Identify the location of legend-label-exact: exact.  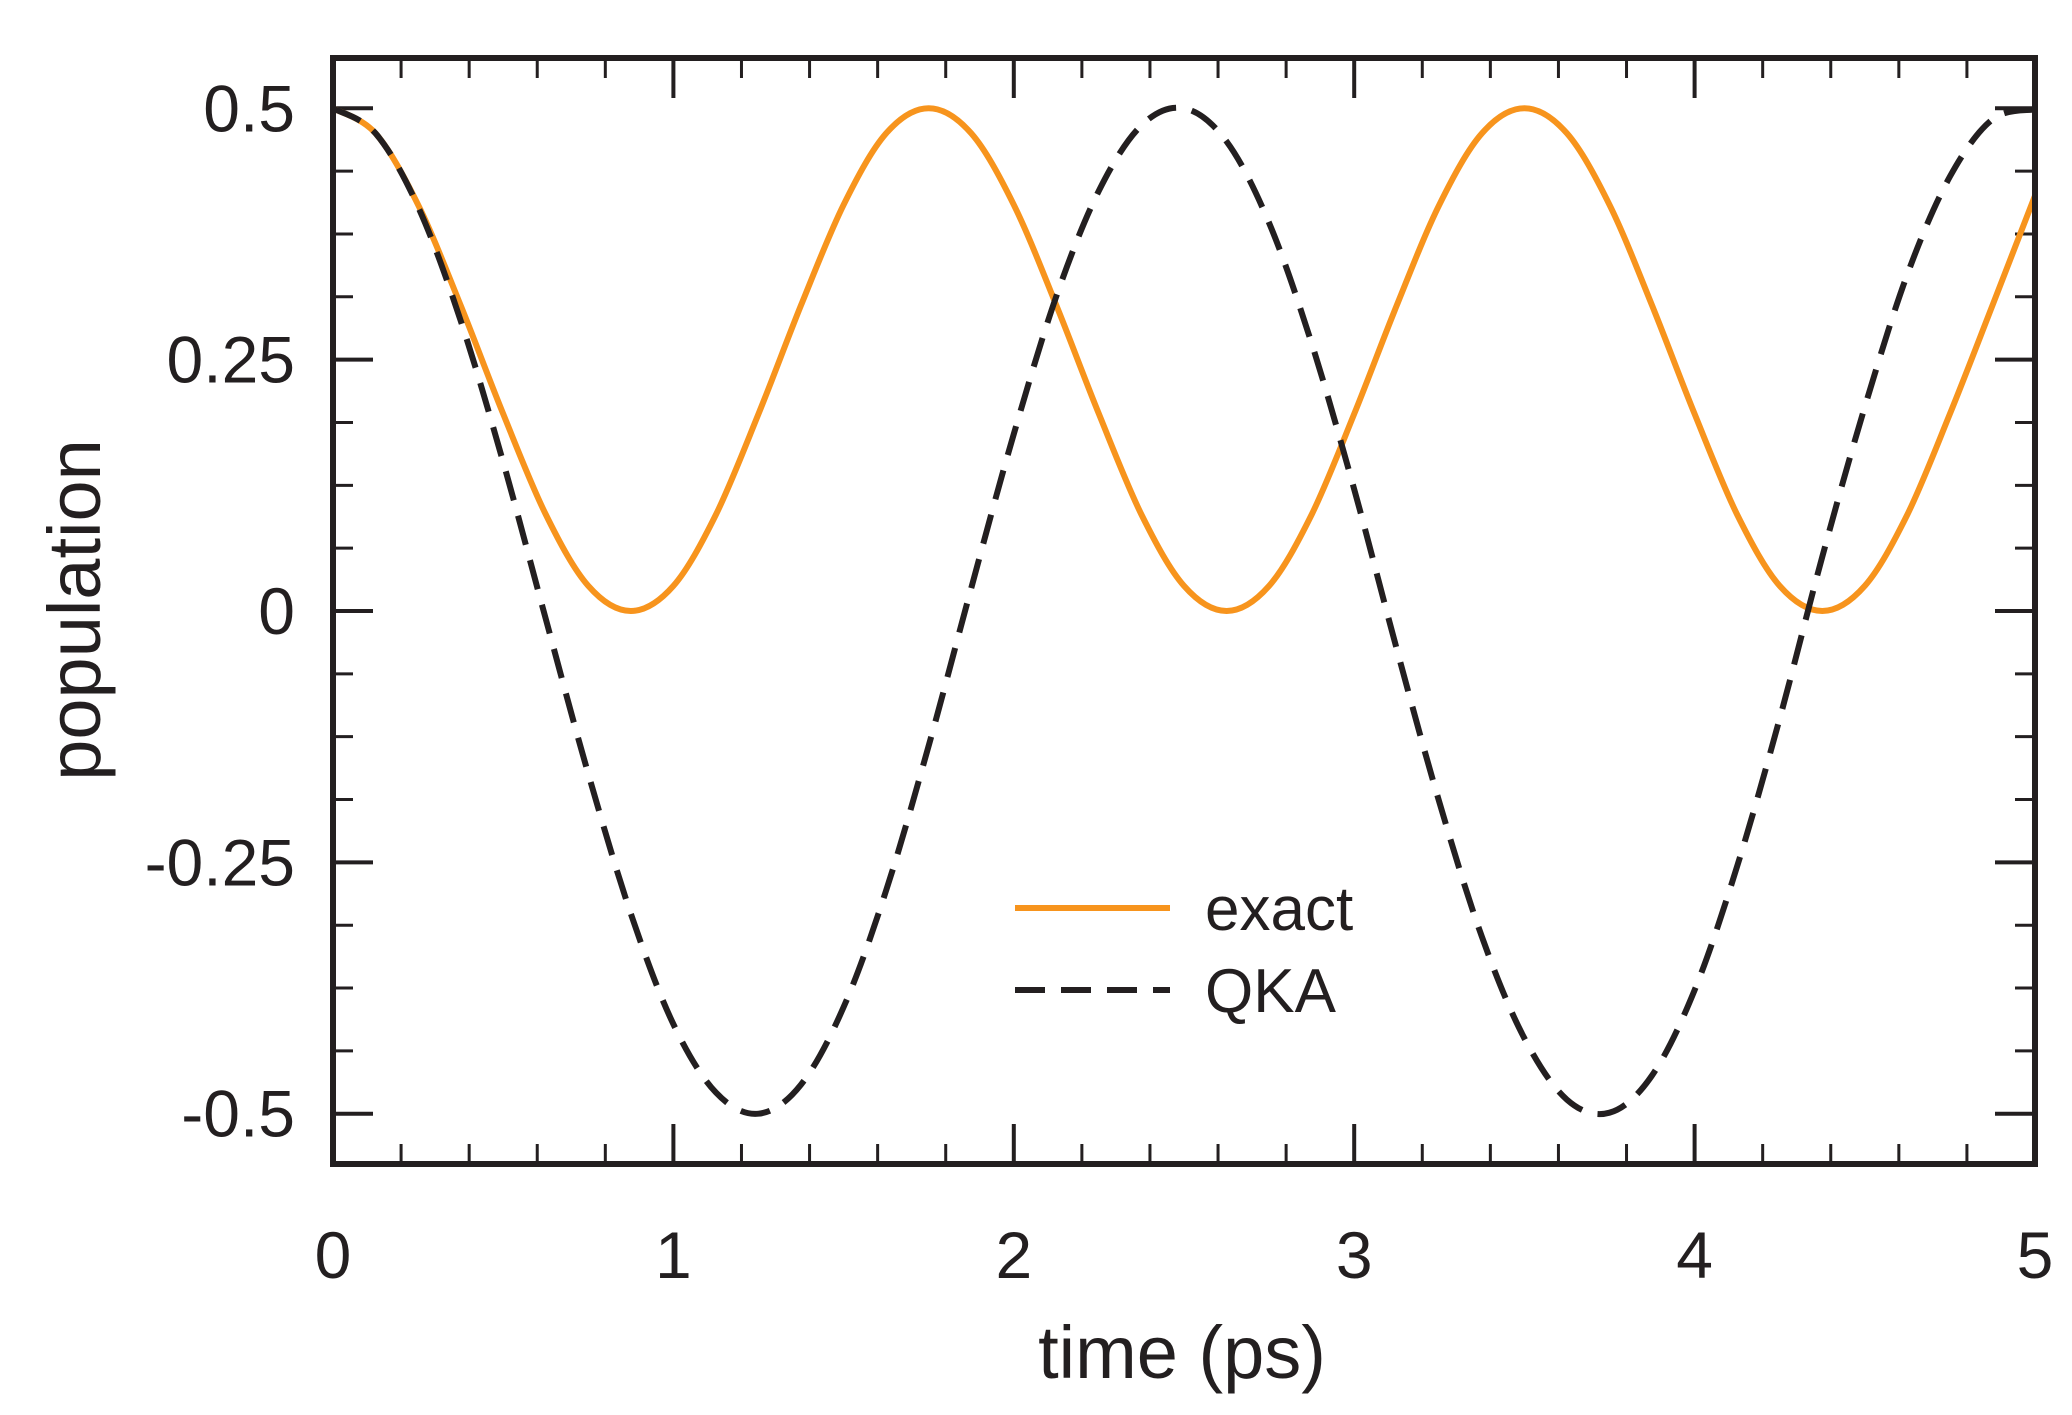
(1279, 909).